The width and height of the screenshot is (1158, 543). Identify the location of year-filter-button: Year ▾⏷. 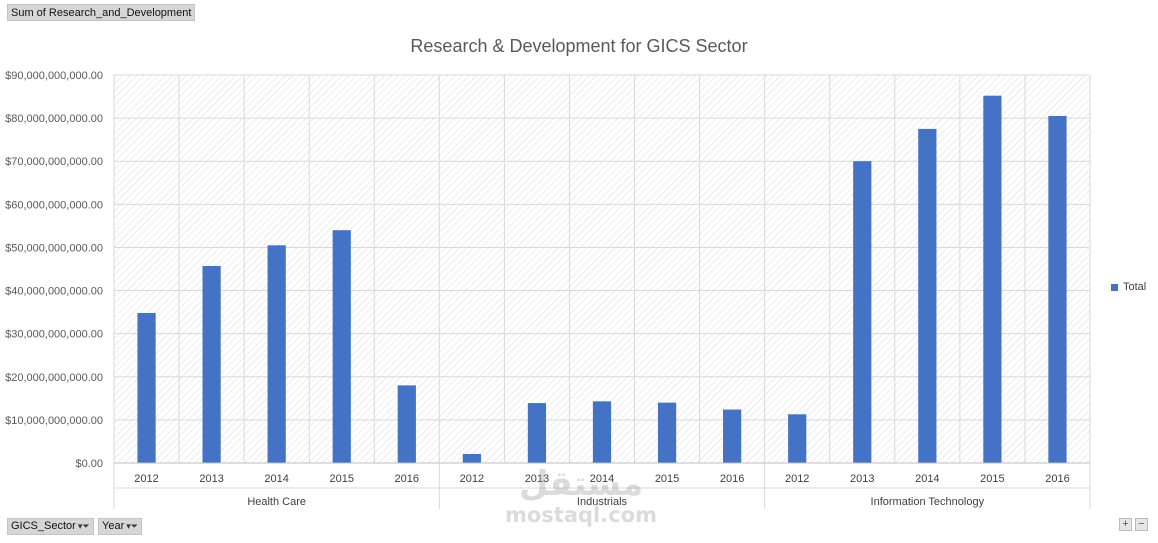
(120, 526).